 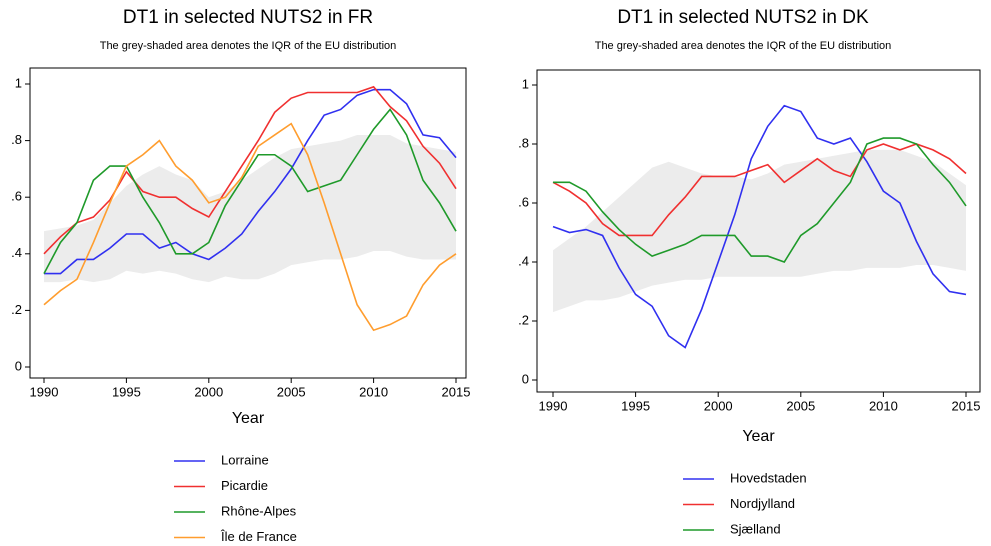 I want to click on legend-label: Sjælland, so click(x=755, y=528).